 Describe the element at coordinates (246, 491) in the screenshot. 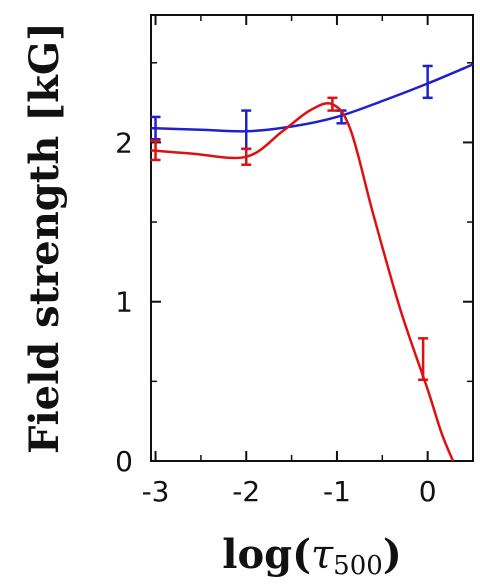

I see `x-tick-label: -2` at that location.